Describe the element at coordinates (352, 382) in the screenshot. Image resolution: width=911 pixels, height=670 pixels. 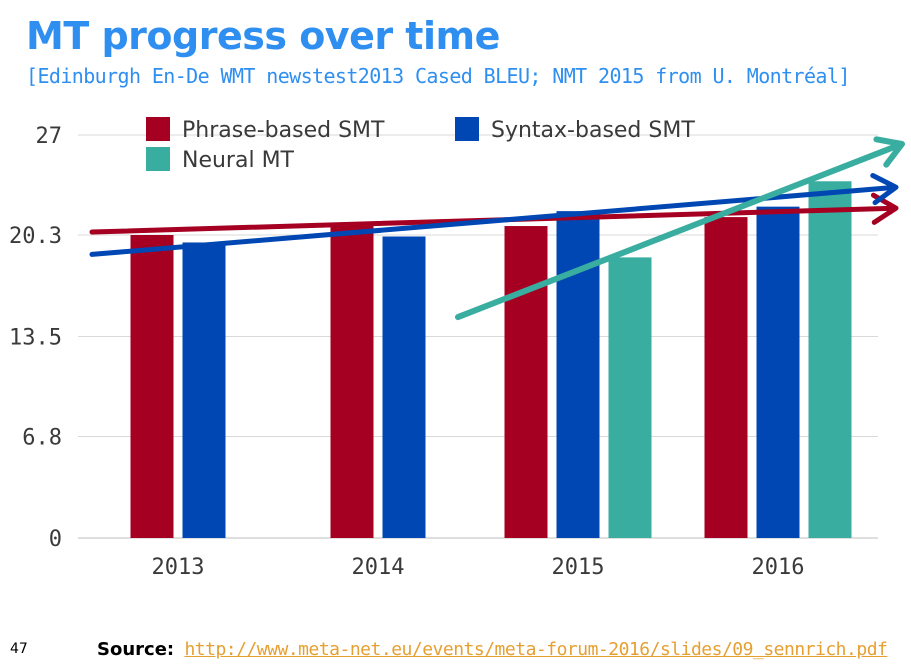
I see `bar-phrase-based-smt-2014` at that location.